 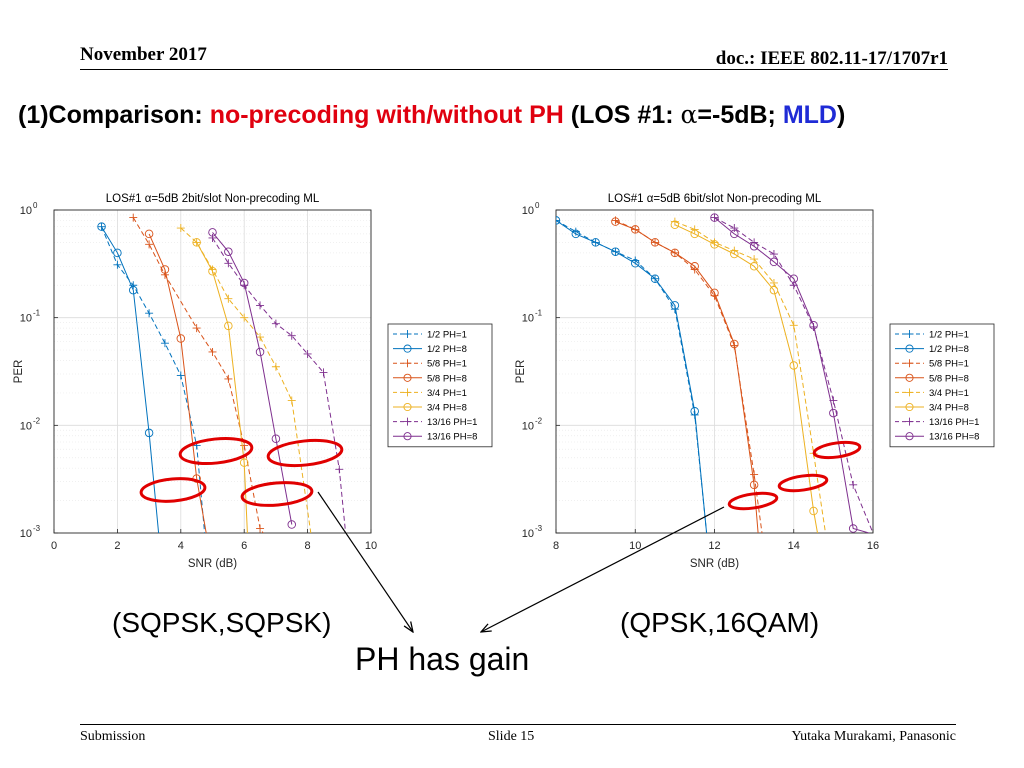 I want to click on legend-entry-label: 5/8 PH=1, so click(x=447, y=364).